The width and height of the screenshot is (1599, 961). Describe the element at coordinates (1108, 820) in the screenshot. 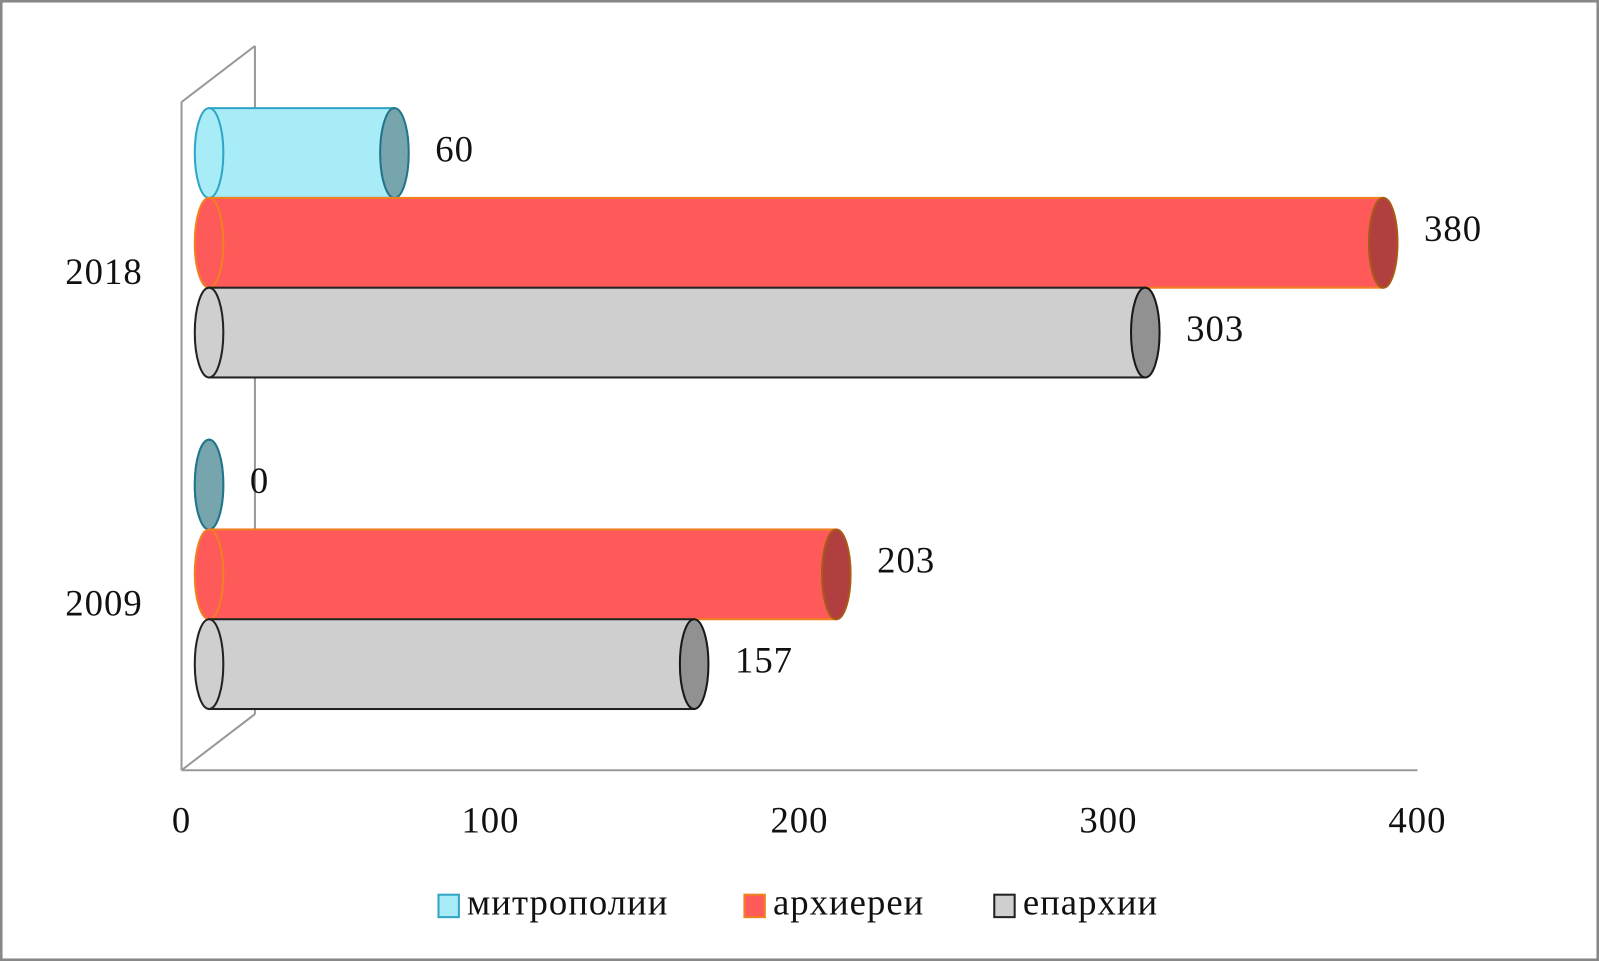

I see `x-tick-label: 300` at that location.